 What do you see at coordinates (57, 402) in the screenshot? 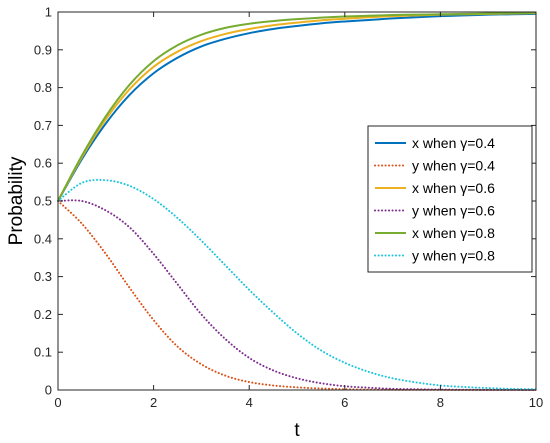
I see `x-tick-label: 0` at bounding box center [57, 402].